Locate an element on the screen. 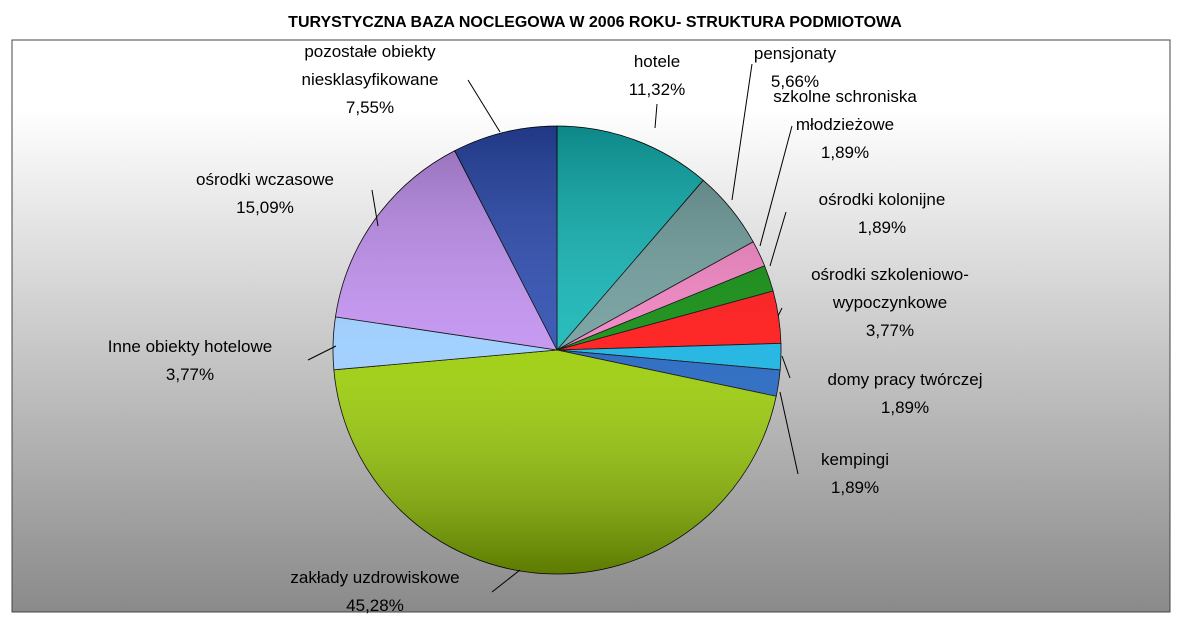 The height and width of the screenshot is (619, 1181). slice-label: pensjonaty 5,66% is located at coordinates (795, 68).